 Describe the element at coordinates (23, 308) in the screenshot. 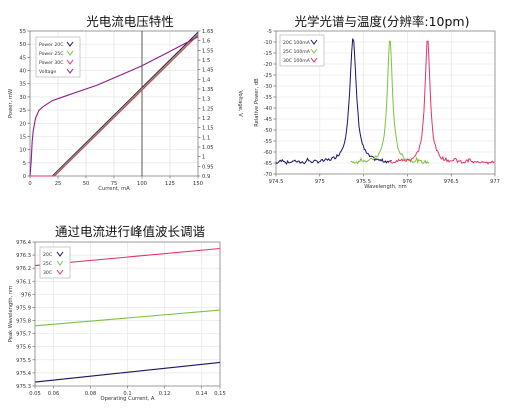

I see `y-tick-label: 975.9` at that location.